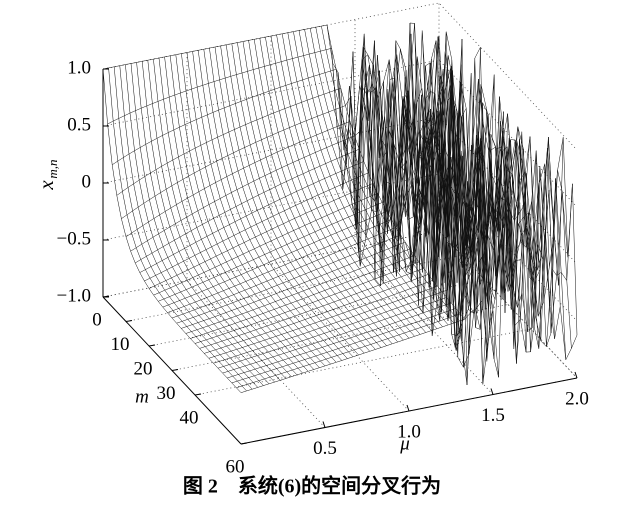 This screenshot has width=625, height=514. What do you see at coordinates (404, 443) in the screenshot?
I see `x-axis-label: μ` at bounding box center [404, 443].